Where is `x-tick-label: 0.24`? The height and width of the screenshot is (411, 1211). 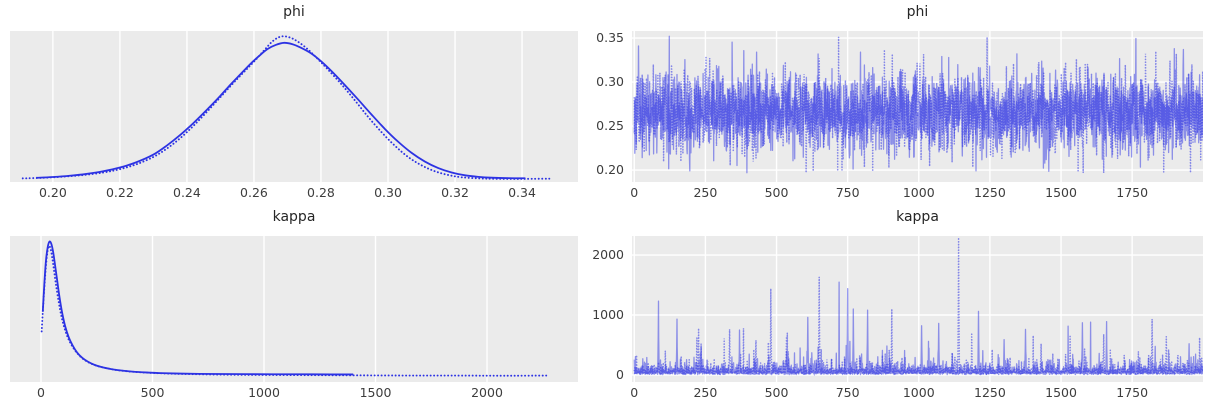 x-tick-label: 0.24 is located at coordinates (187, 192).